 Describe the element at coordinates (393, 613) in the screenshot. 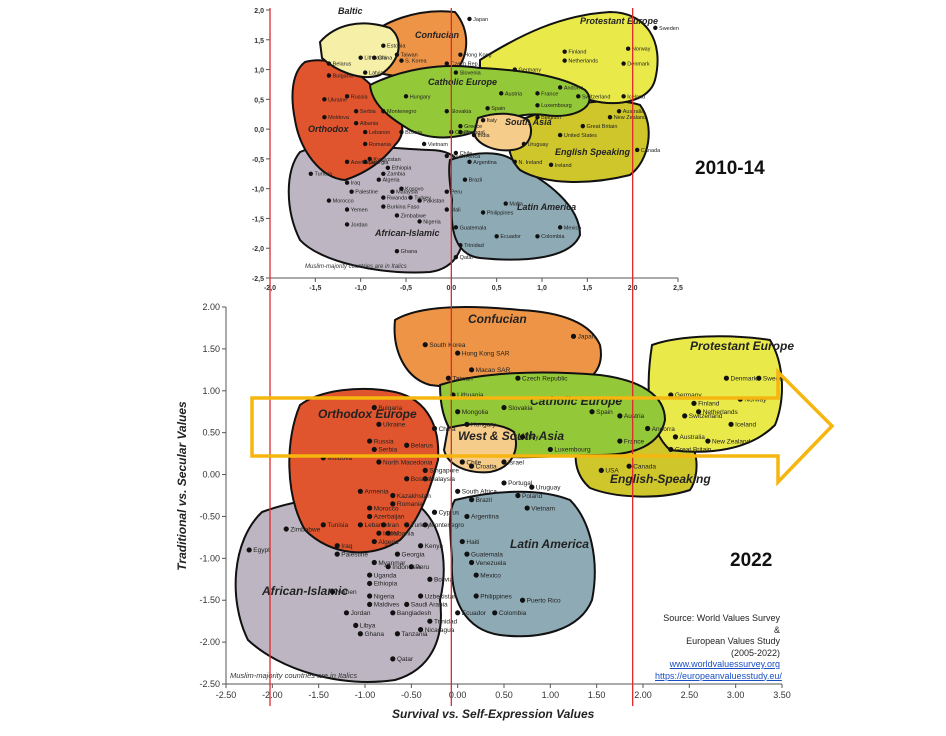

I see `point-bangladesh` at that location.